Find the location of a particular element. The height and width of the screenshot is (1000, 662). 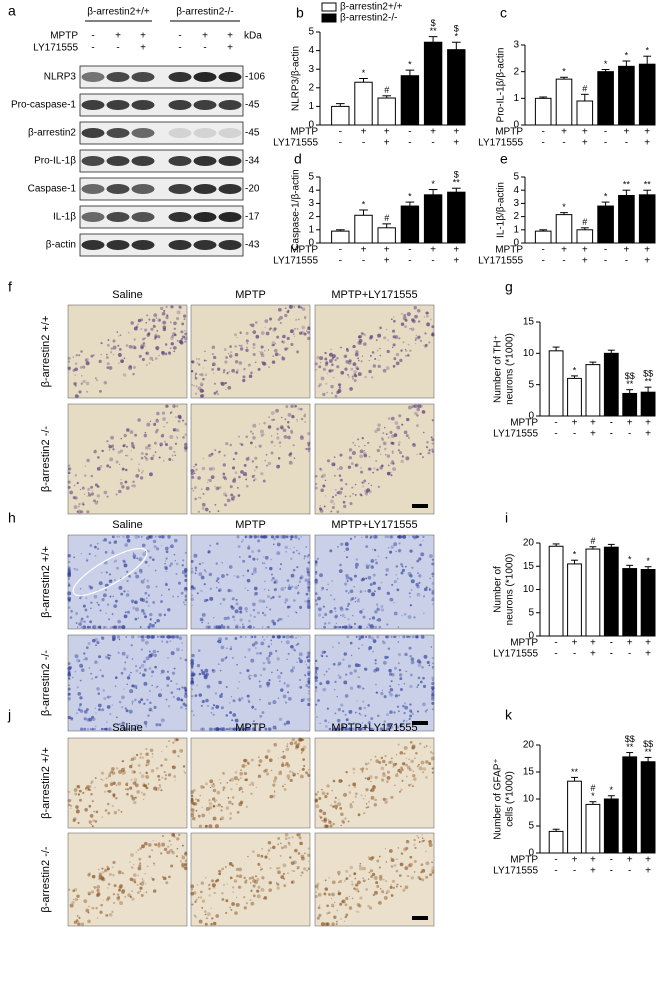

treatment-label: LY171555 is located at coordinates (515, 654).